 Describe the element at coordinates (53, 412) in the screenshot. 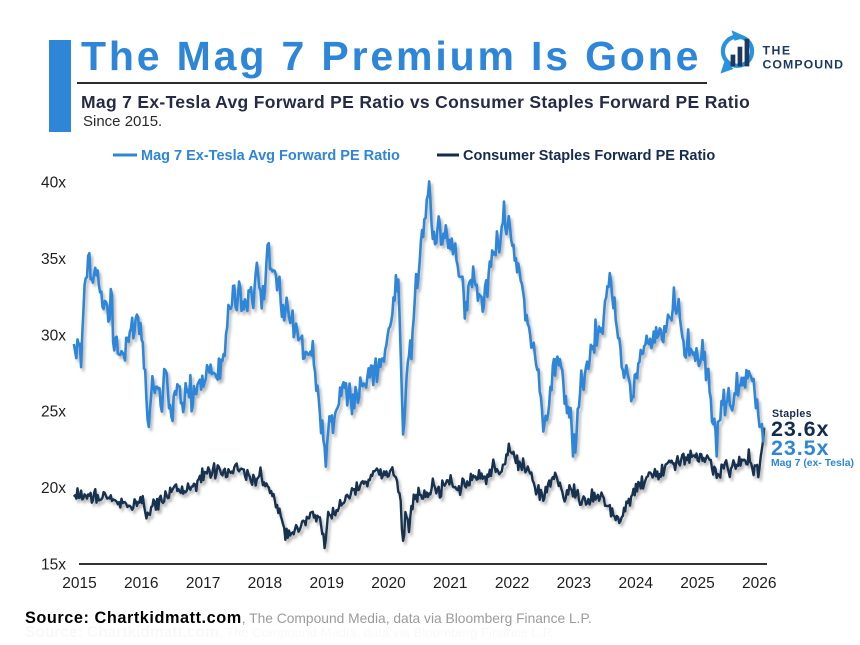

I see `svg-text: 25x` at that location.